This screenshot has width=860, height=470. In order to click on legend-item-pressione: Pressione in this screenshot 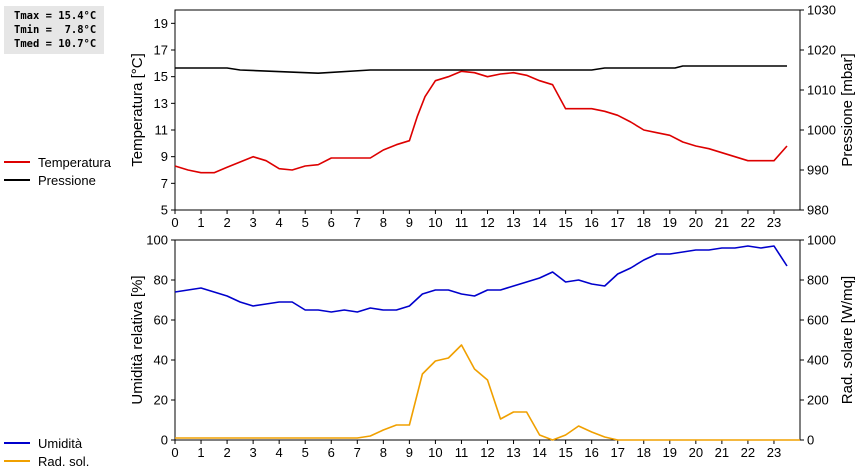, I will do `click(57, 180)`.